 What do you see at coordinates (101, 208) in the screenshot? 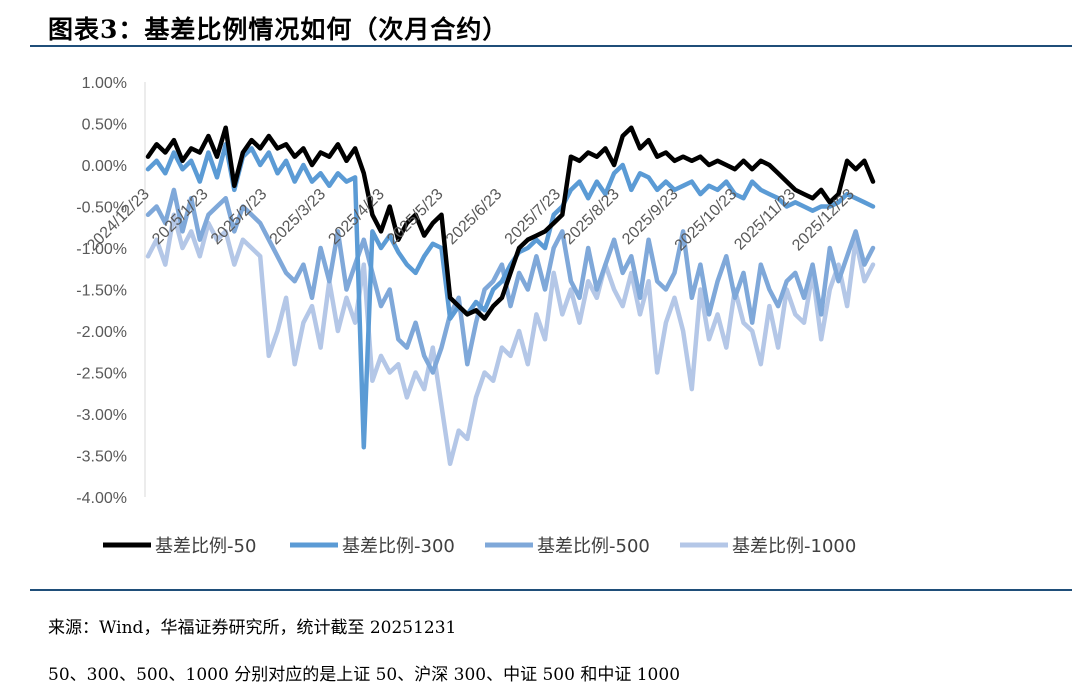
I see `y-tick-label: -0.50%` at bounding box center [101, 208].